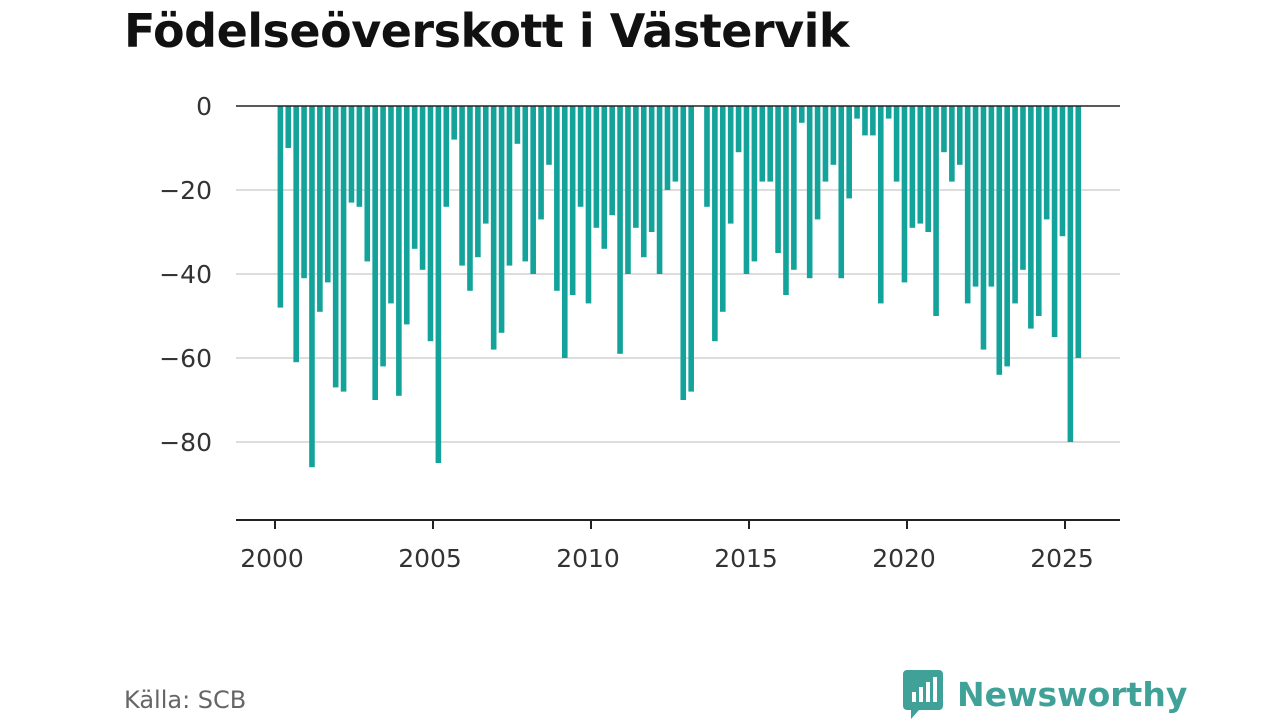 The height and width of the screenshot is (720, 1280). Describe the element at coordinates (667, 558) in the screenshot. I see `x-tick-labels: 2000 2005 2010 2015 2020 2025` at that location.